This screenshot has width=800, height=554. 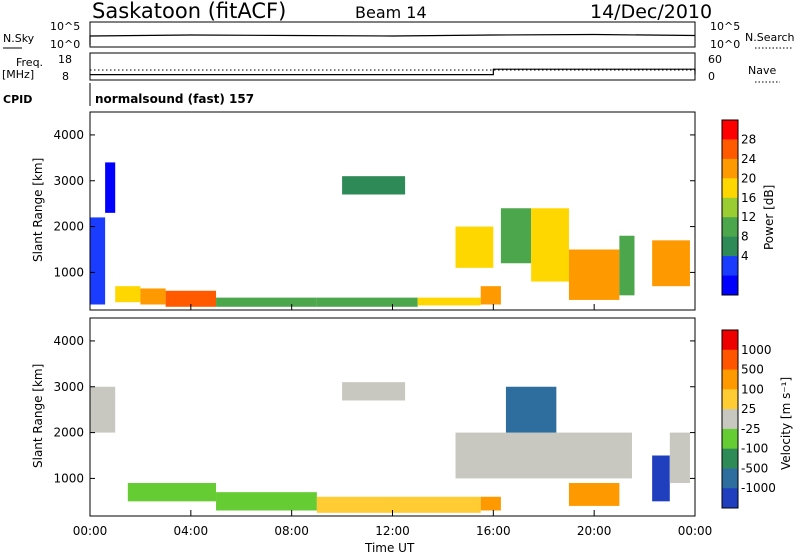 What do you see at coordinates (748, 217) in the screenshot?
I see `power-colorbar-tick: 12` at bounding box center [748, 217].